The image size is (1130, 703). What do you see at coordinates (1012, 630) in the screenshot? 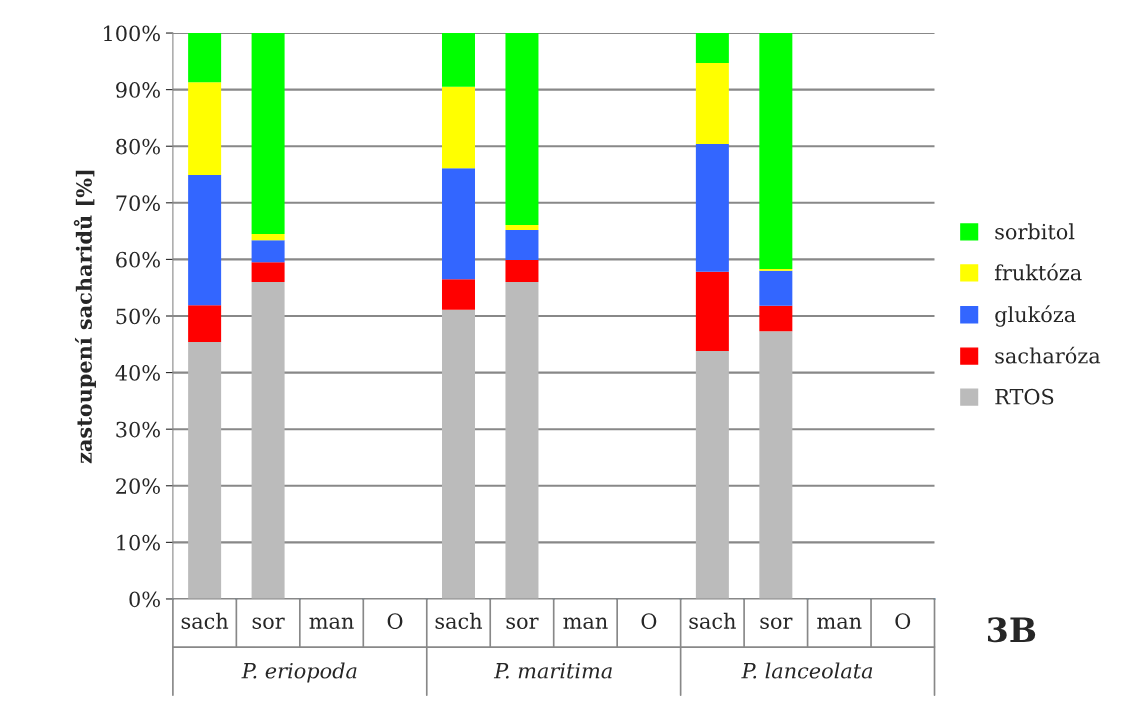
I see `text: 3B` at bounding box center [1012, 630].